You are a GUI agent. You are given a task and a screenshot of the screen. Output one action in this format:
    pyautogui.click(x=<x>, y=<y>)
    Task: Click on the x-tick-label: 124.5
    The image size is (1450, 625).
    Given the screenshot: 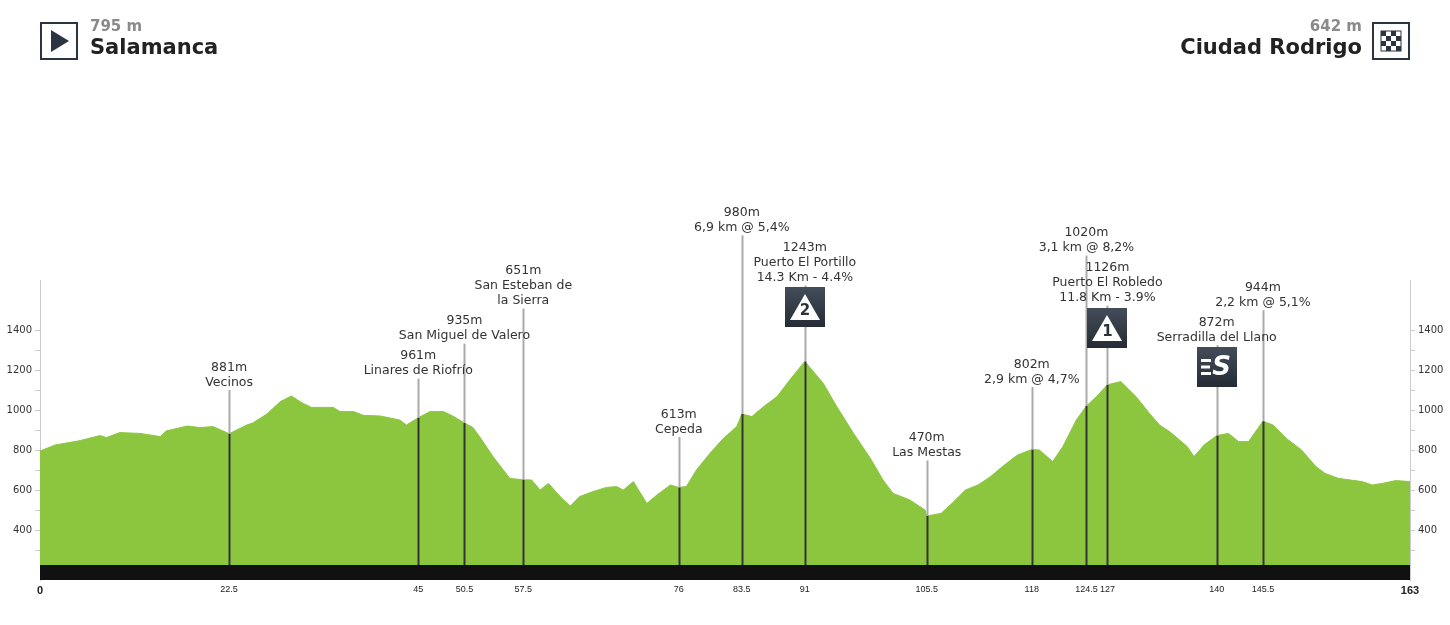 What is the action you would take?
    pyautogui.click(x=1086, y=588)
    